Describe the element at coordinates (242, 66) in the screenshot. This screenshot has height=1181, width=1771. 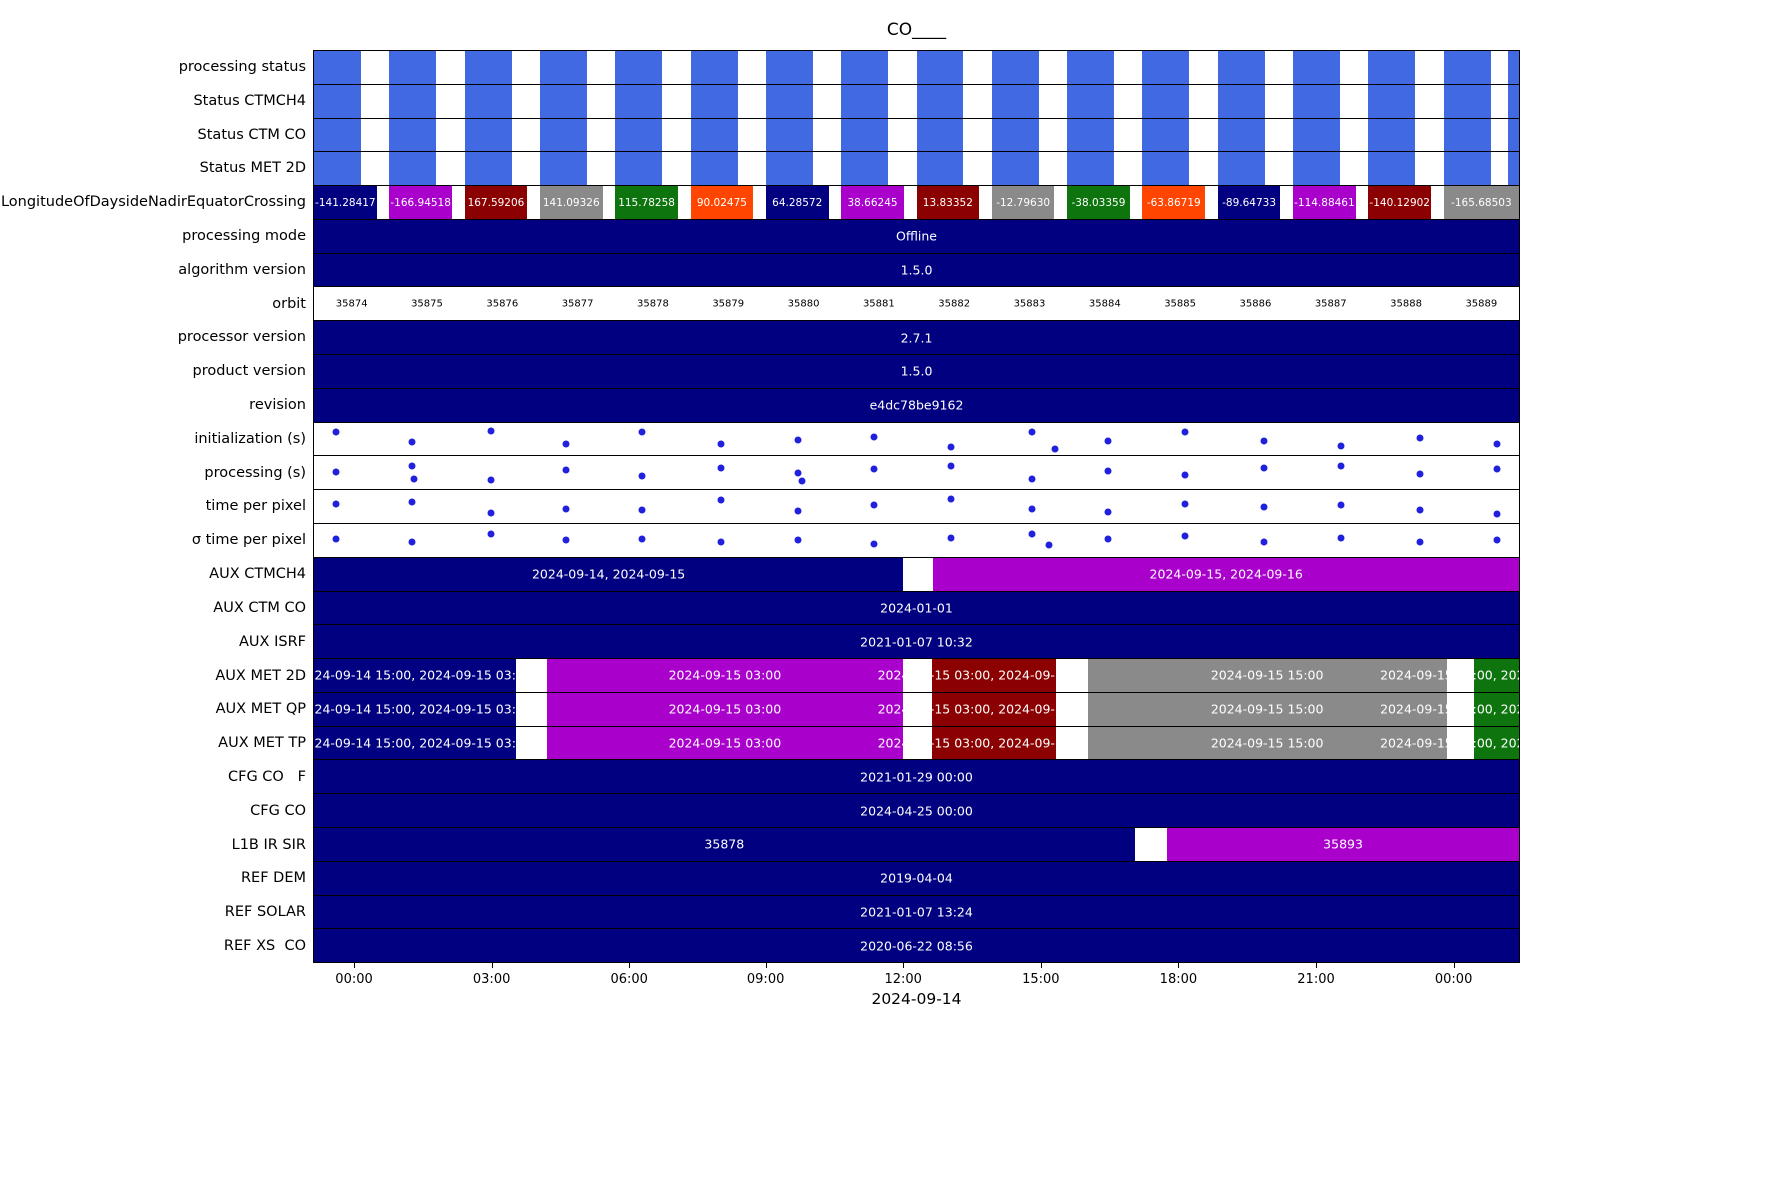
I see `row-label-processing-status: processing status` at that location.